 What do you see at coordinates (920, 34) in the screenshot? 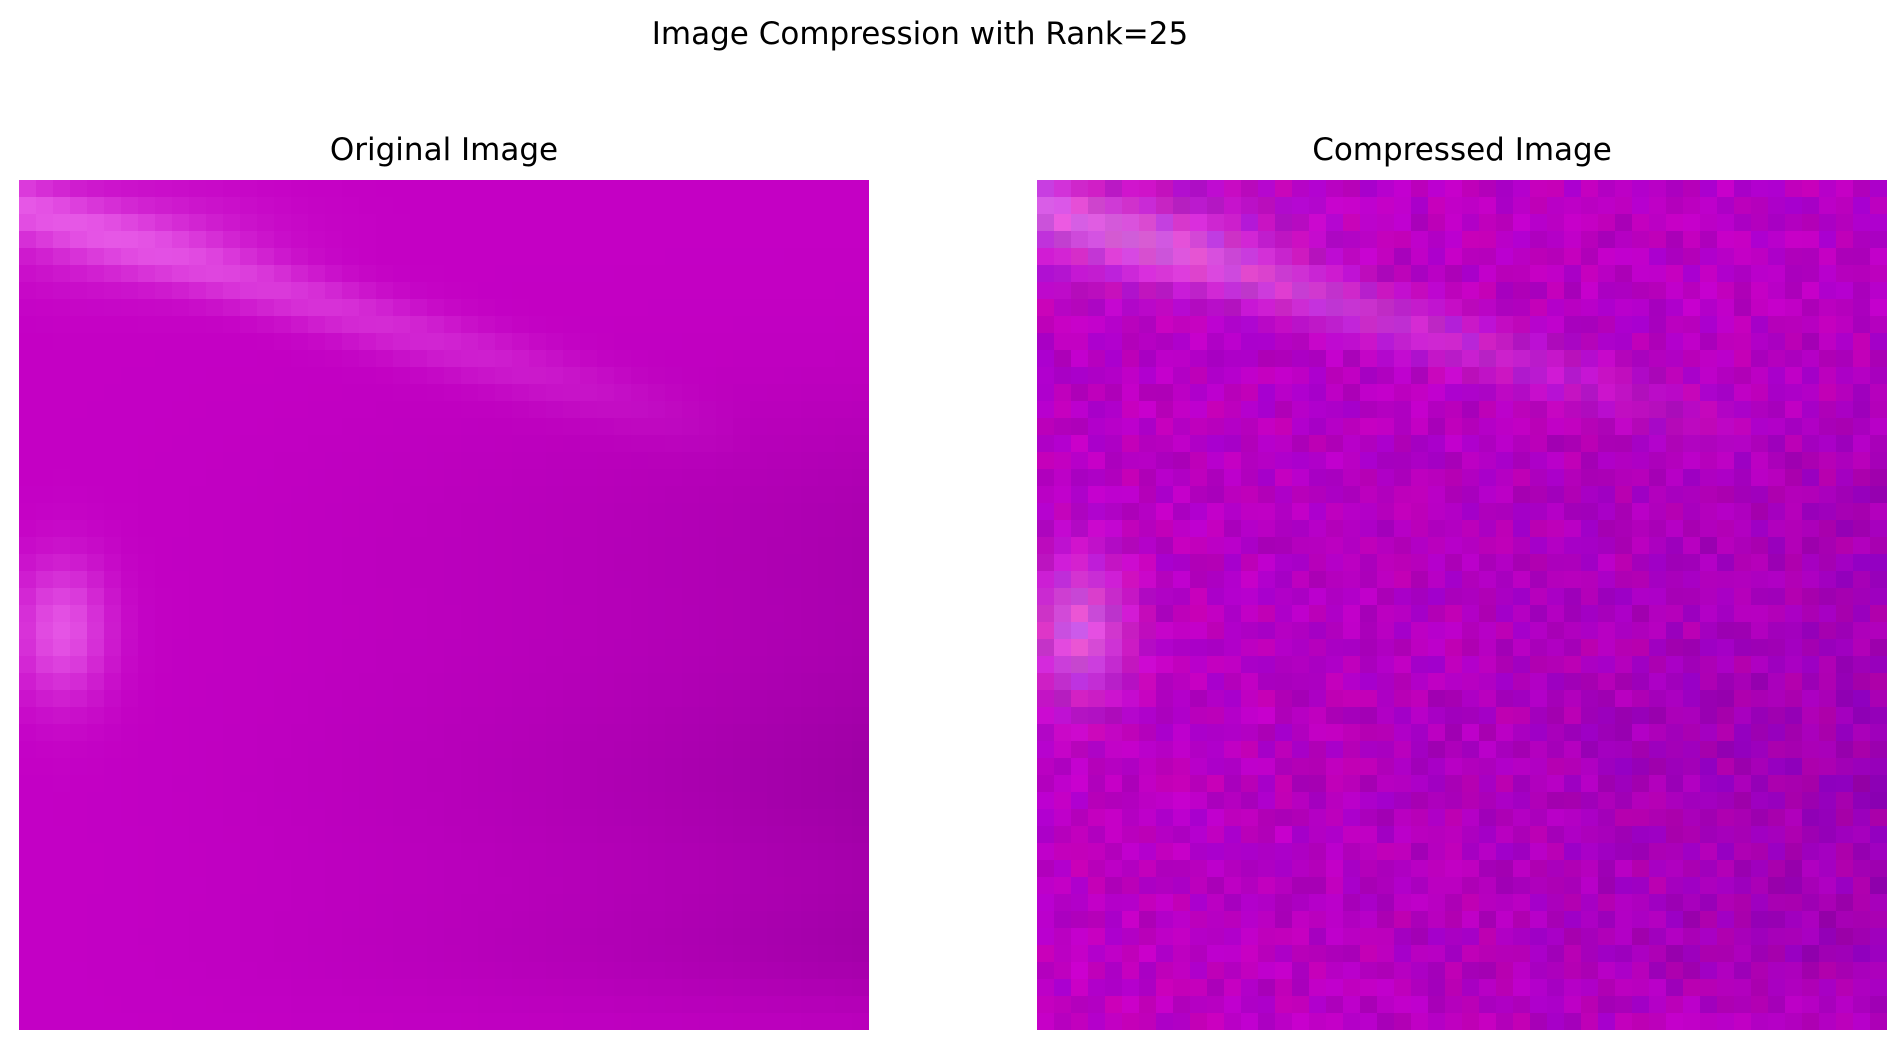
I see `figure-title: Image Compression with Rank=25` at bounding box center [920, 34].